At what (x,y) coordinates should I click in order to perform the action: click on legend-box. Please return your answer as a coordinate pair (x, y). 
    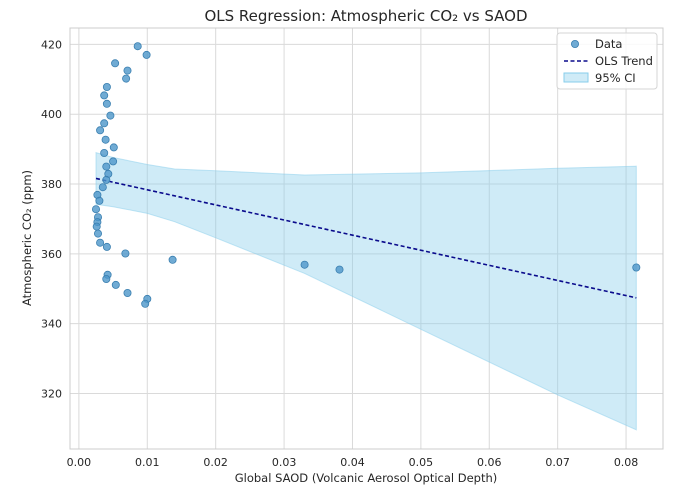
    Looking at the image, I should click on (607, 61).